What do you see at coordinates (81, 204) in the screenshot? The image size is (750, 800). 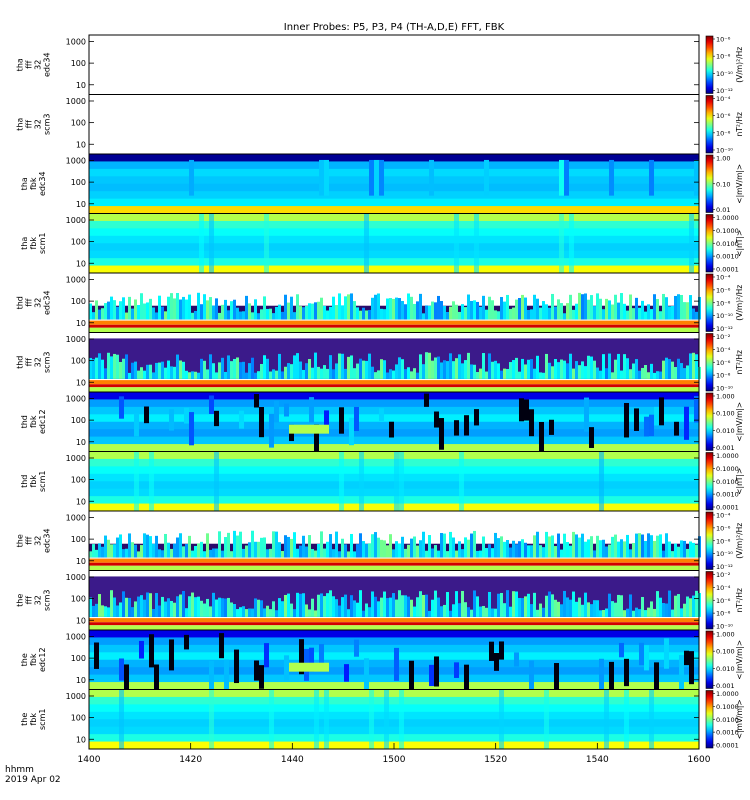 I see `y-tick-label: 10` at bounding box center [81, 204].